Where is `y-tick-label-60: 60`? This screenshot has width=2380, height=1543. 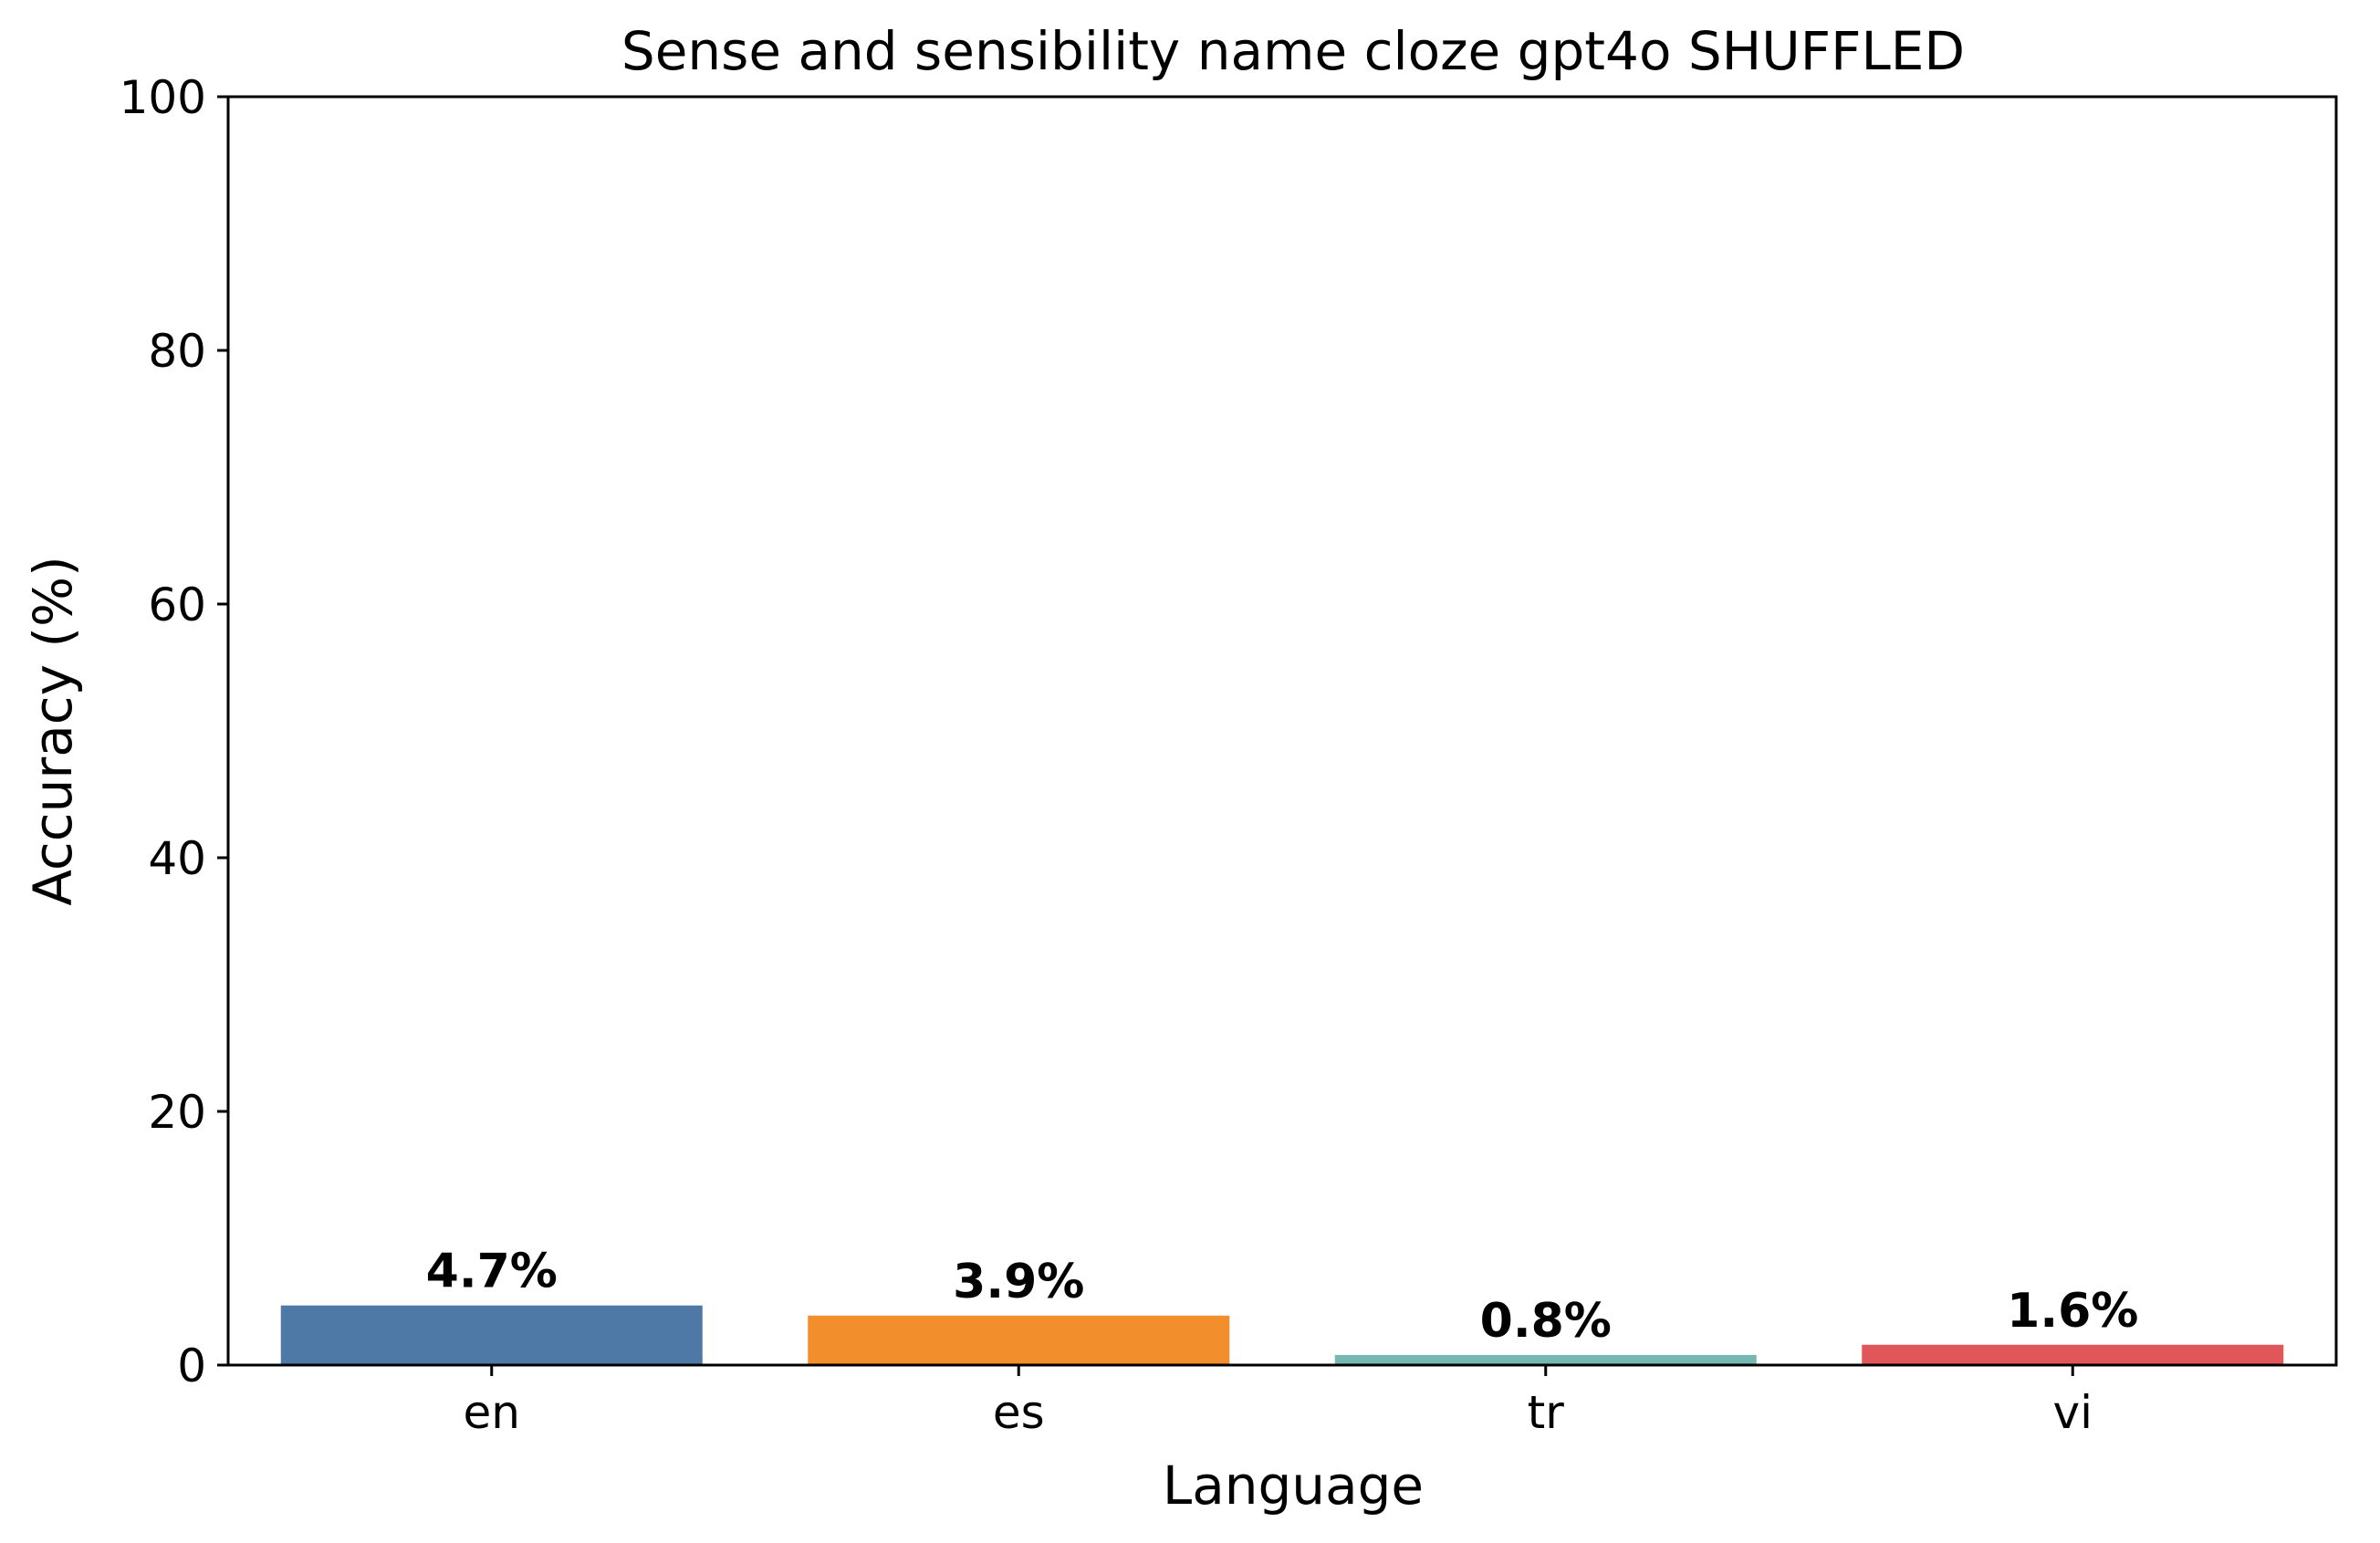
y-tick-label-60: 60 is located at coordinates (177, 605).